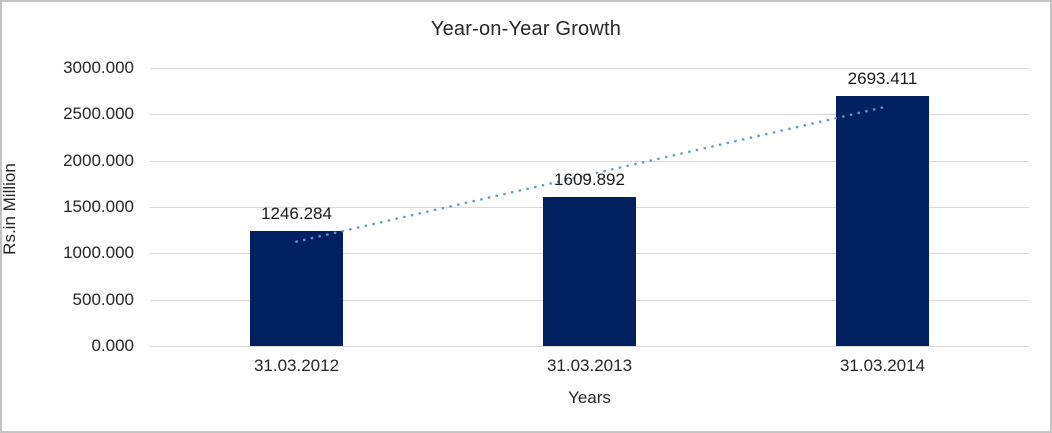 Image resolution: width=1052 pixels, height=433 pixels. I want to click on x-axis-tick-label: 31.03.2012, so click(296, 365).